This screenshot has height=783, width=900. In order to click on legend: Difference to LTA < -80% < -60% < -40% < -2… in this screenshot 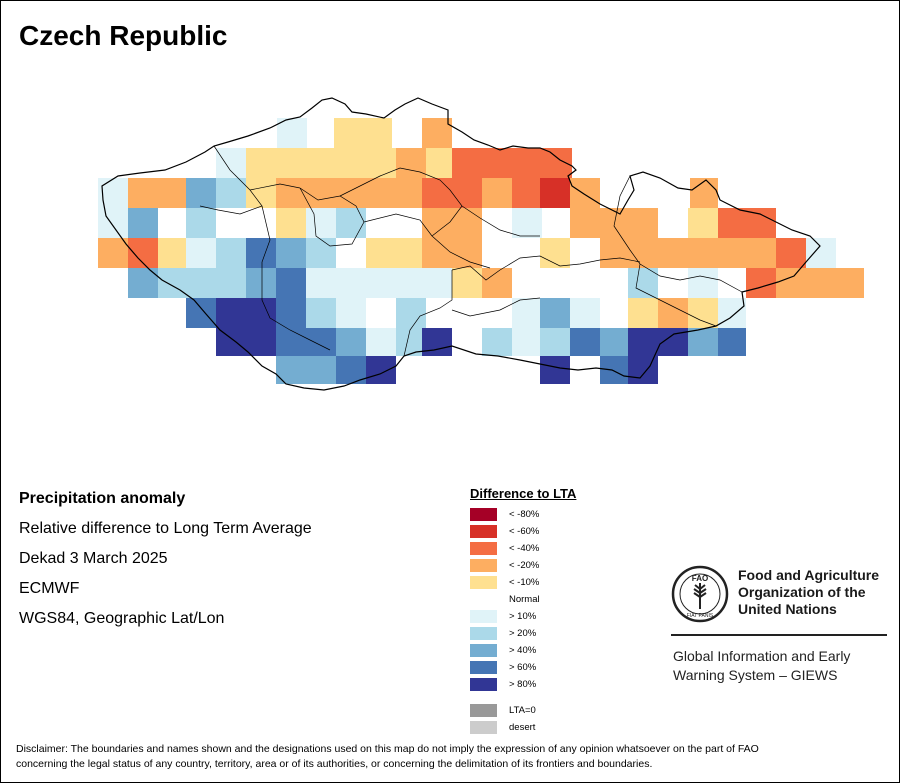, I will do `click(523, 611)`.